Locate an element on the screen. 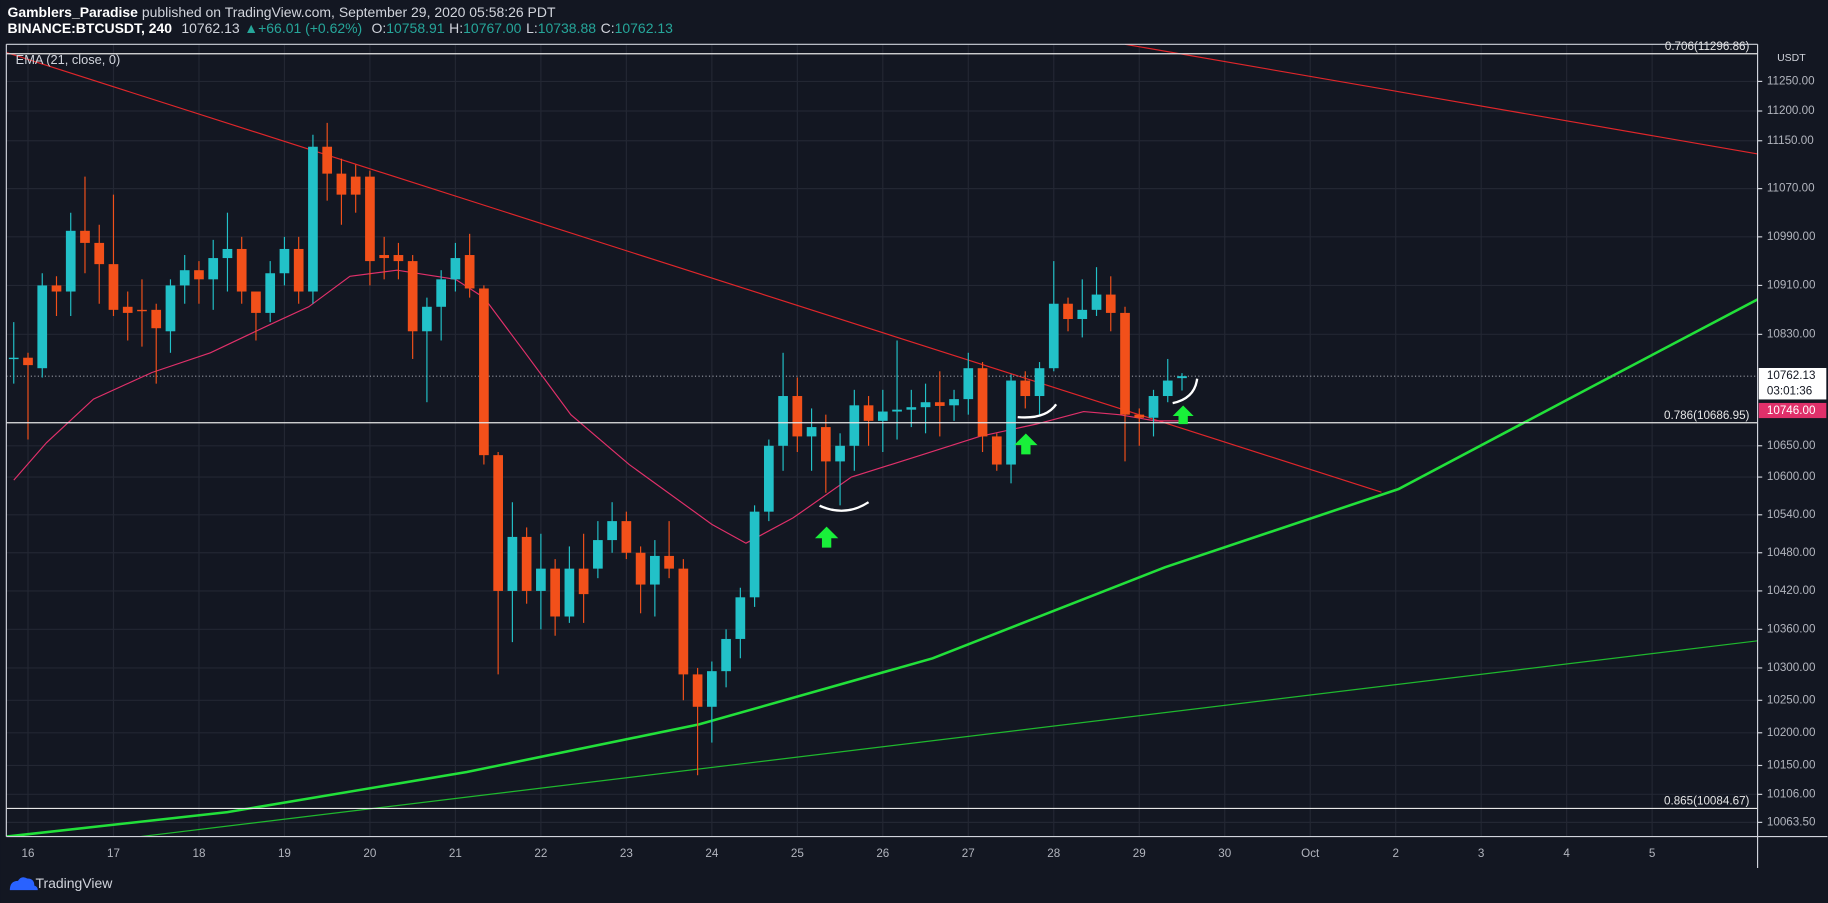 The height and width of the screenshot is (903, 1828). countdown-label: 03:01:36 is located at coordinates (1789, 390).